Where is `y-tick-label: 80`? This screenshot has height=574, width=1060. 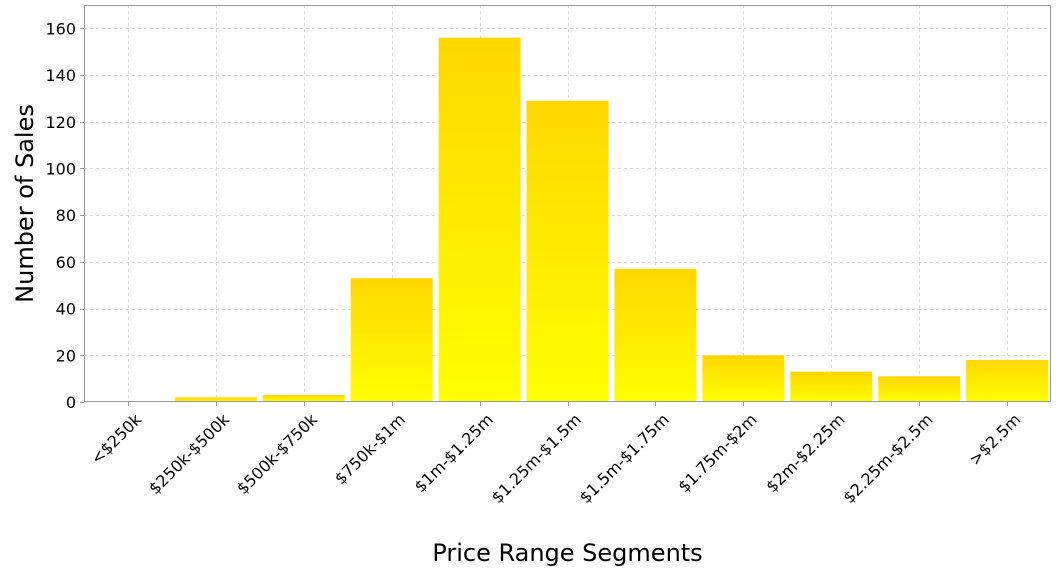 y-tick-label: 80 is located at coordinates (66, 215).